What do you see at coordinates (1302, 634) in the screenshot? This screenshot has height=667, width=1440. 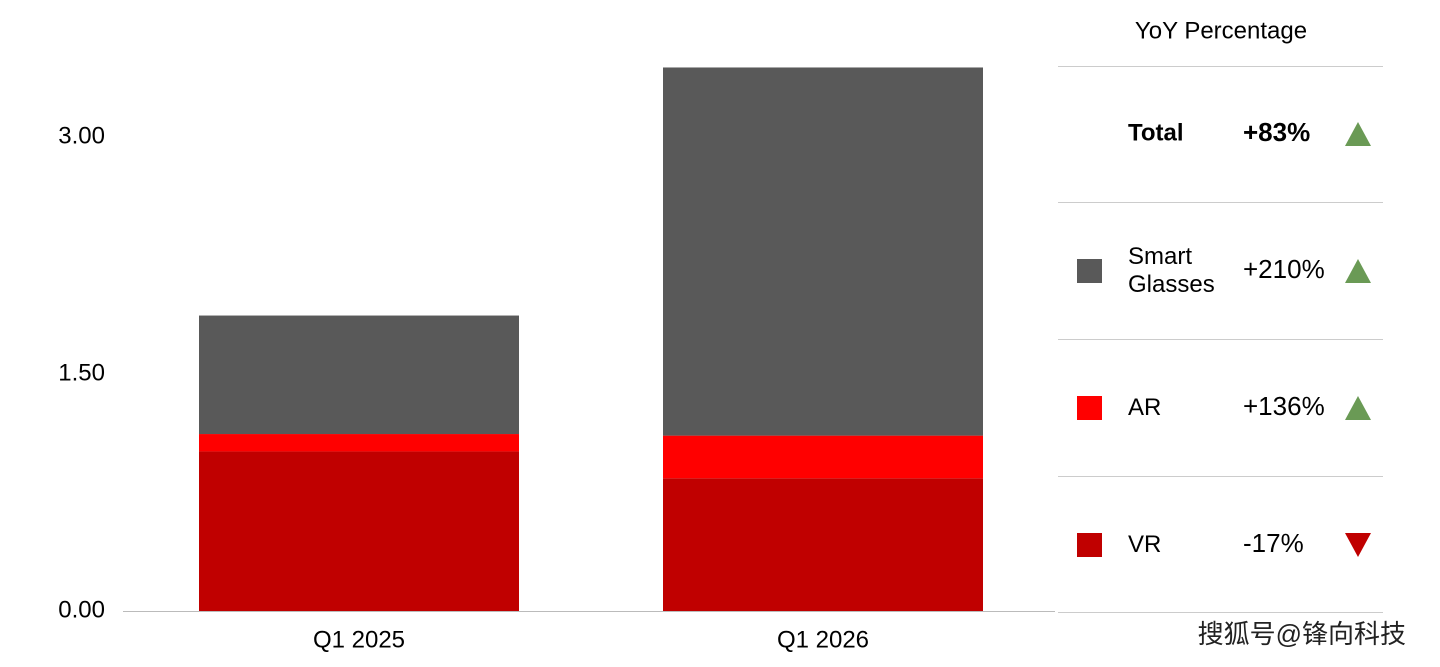 I see `watermark: 搜狐号@锋向科技` at bounding box center [1302, 634].